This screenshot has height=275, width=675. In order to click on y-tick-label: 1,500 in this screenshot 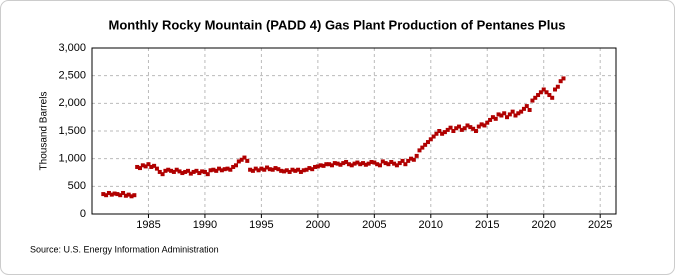, I will do `click(72, 131)`.